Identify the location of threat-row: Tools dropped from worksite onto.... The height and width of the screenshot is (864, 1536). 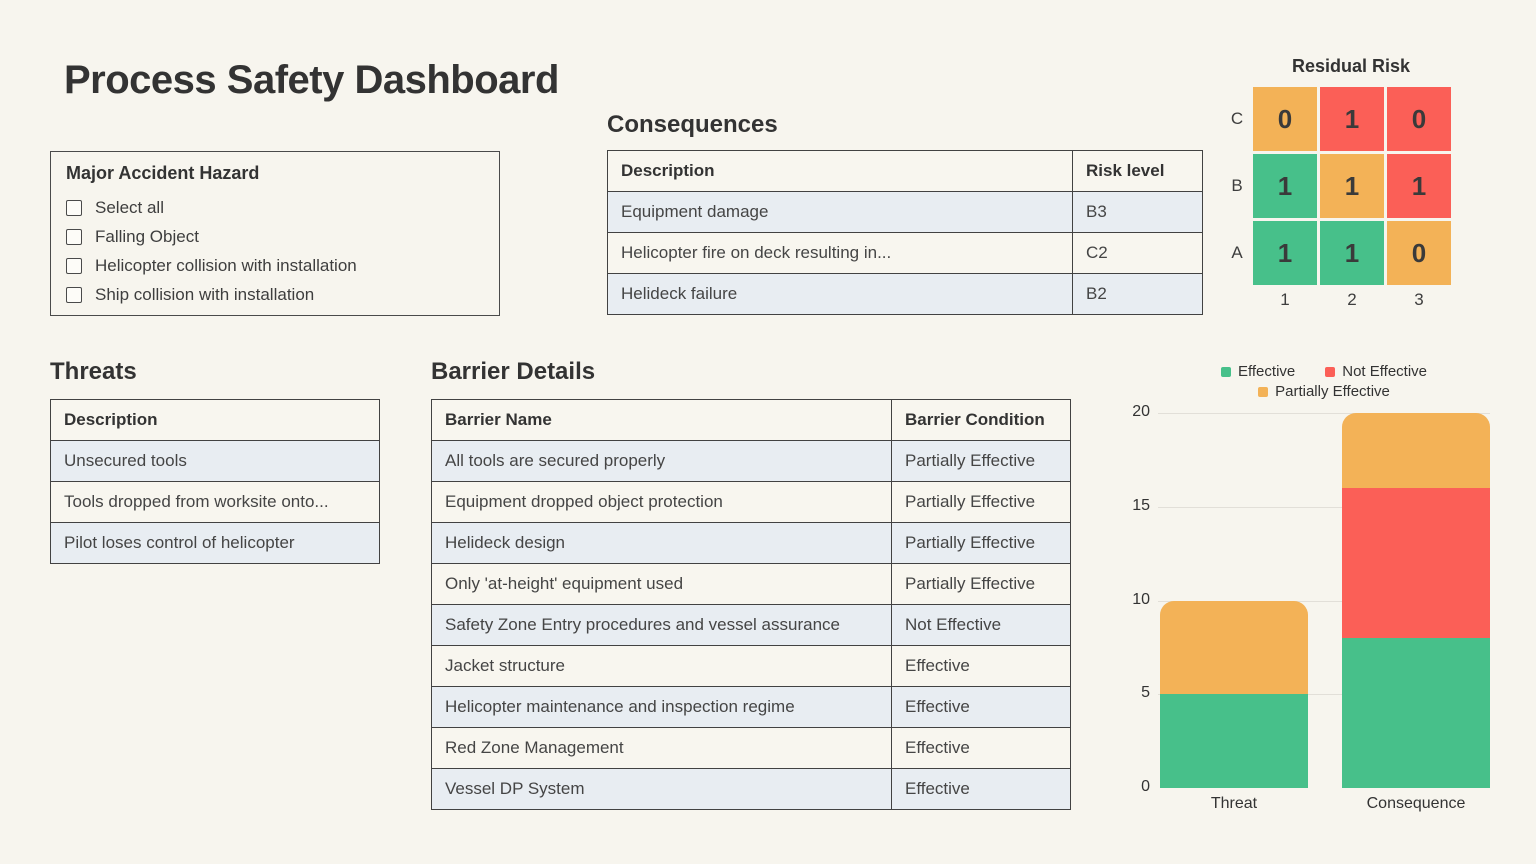
(215, 502).